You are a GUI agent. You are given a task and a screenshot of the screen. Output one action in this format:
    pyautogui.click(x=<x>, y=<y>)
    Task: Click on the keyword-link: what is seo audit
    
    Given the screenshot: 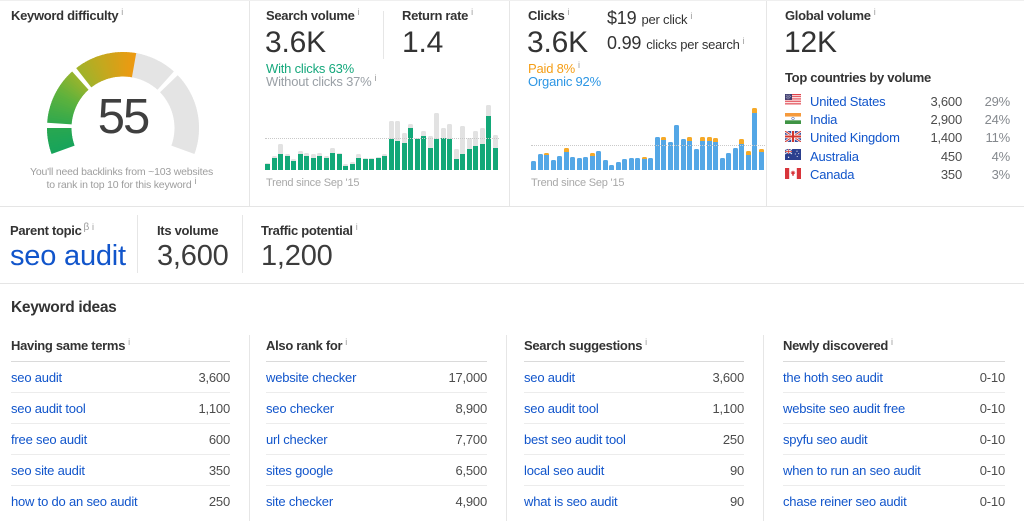 What is the action you would take?
    pyautogui.click(x=571, y=501)
    